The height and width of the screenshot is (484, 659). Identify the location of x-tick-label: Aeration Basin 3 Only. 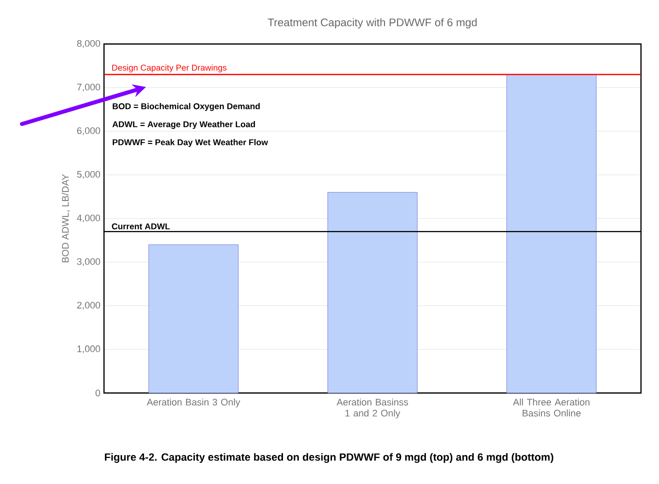
(193, 403).